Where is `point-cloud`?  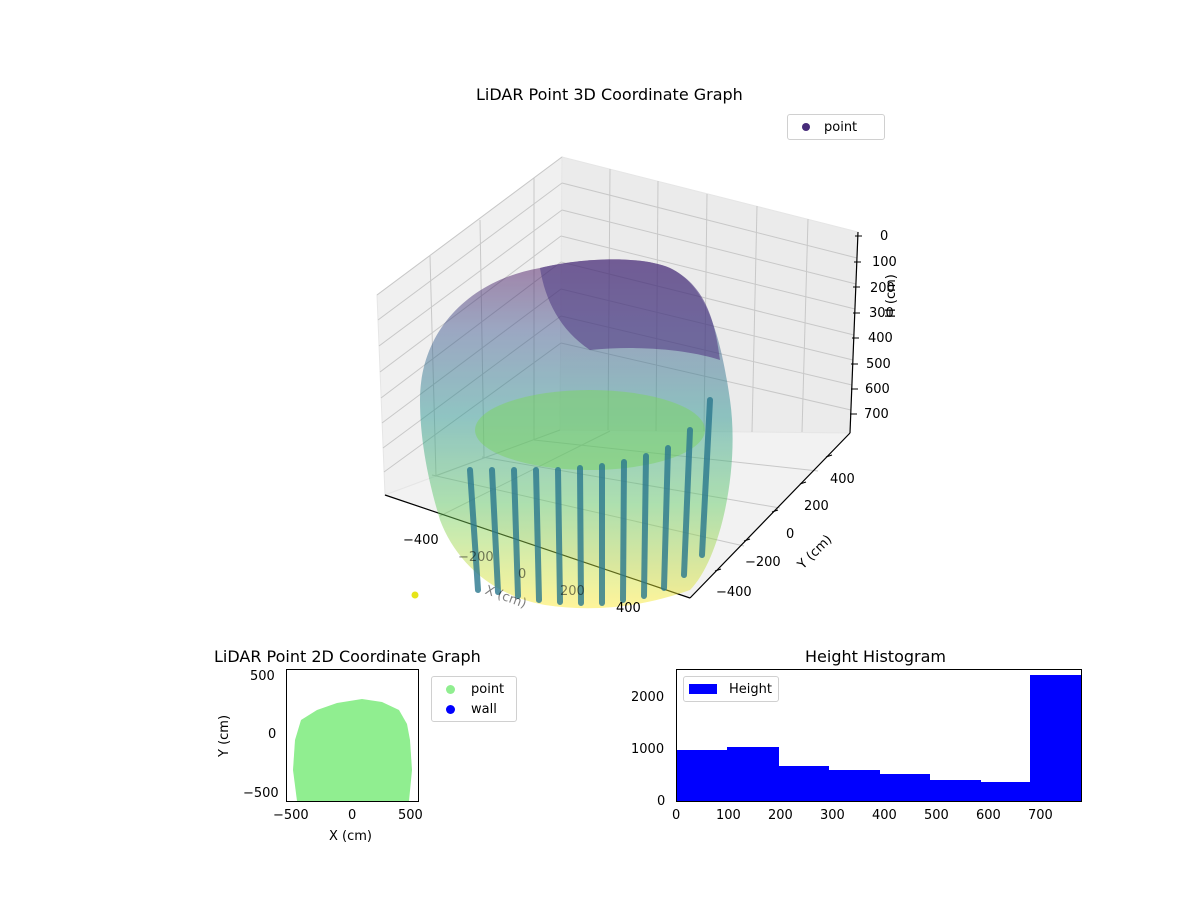
point-cloud is located at coordinates (576, 434).